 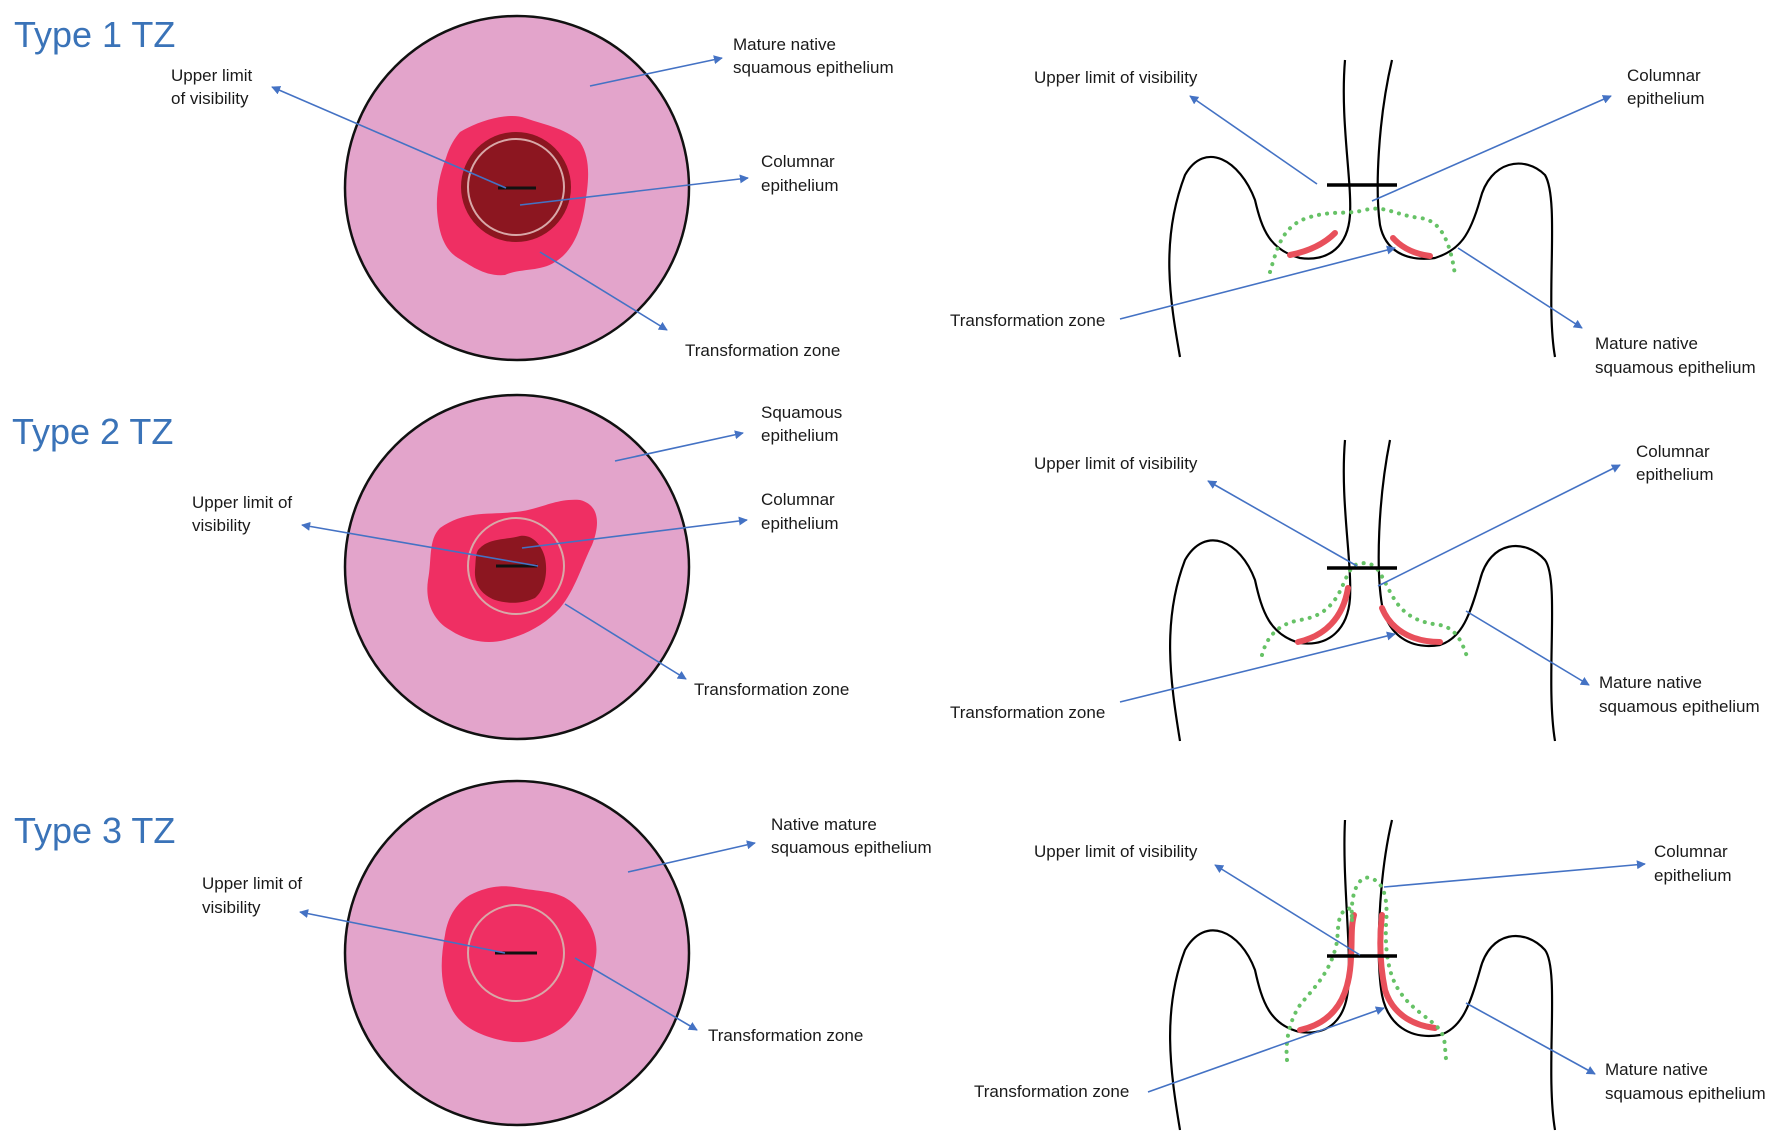 What do you see at coordinates (851, 836) in the screenshot?
I see `type-3-disk-label-squamous: Native mature squamous epithelium` at bounding box center [851, 836].